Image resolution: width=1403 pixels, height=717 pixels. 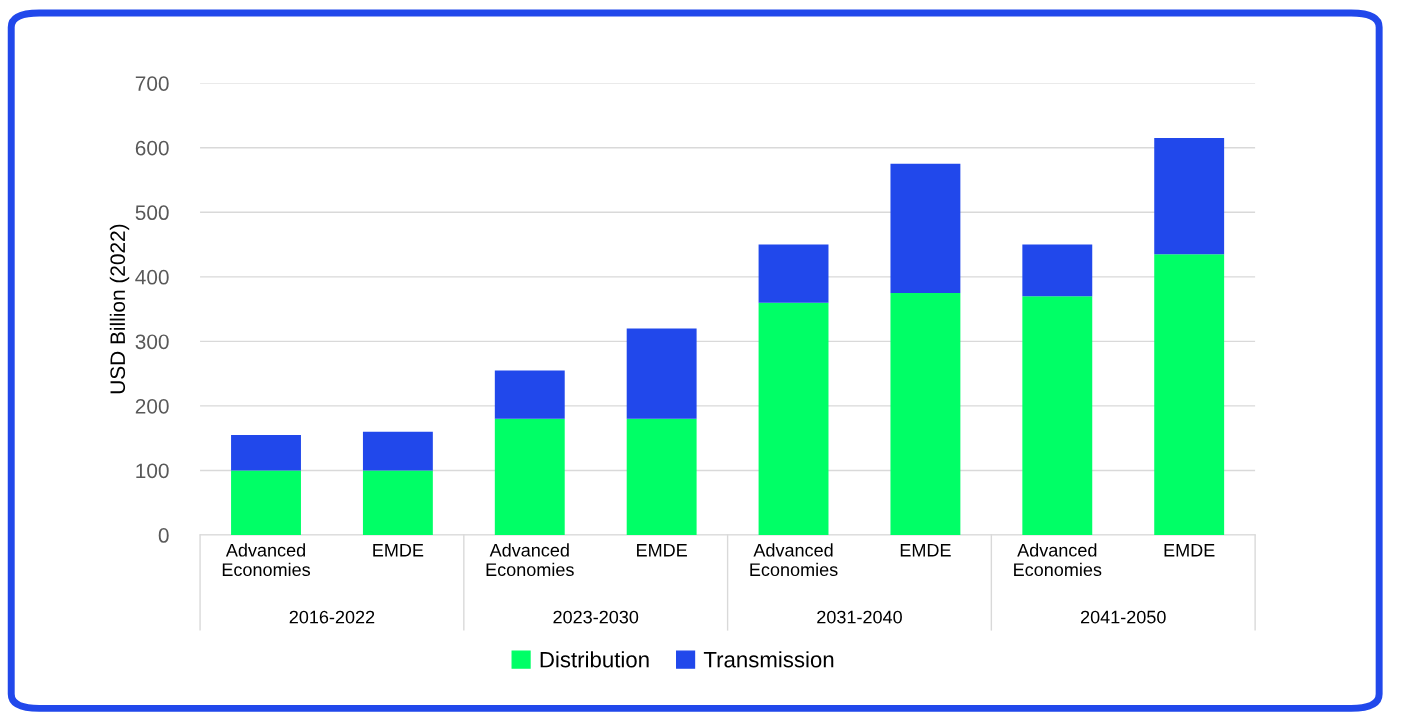 I want to click on text: 2023-2030, so click(x=596, y=617).